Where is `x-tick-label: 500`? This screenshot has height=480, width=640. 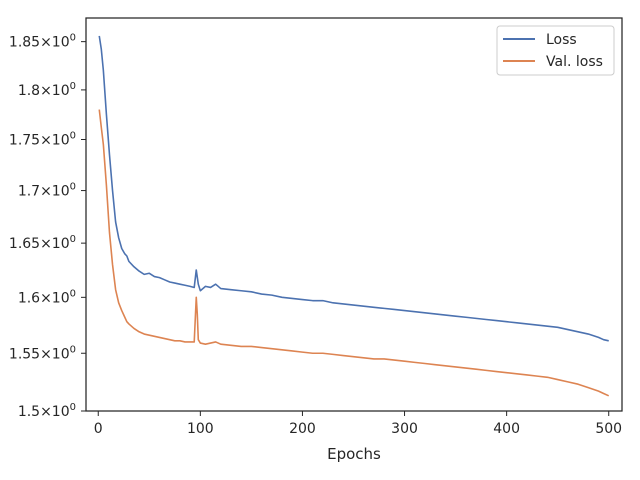
x-tick-label: 500 is located at coordinates (608, 429).